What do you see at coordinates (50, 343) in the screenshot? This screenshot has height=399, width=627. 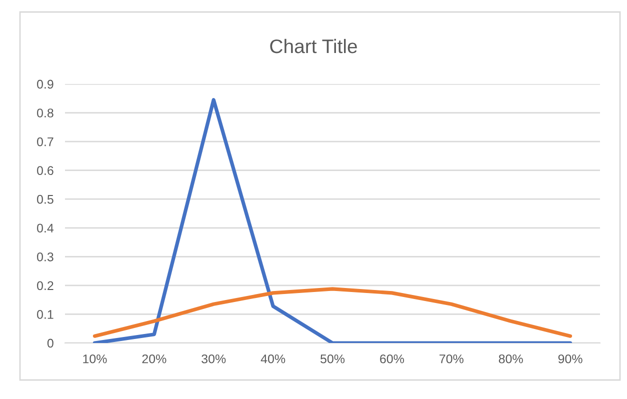 I see `y-tick-label: 0` at bounding box center [50, 343].